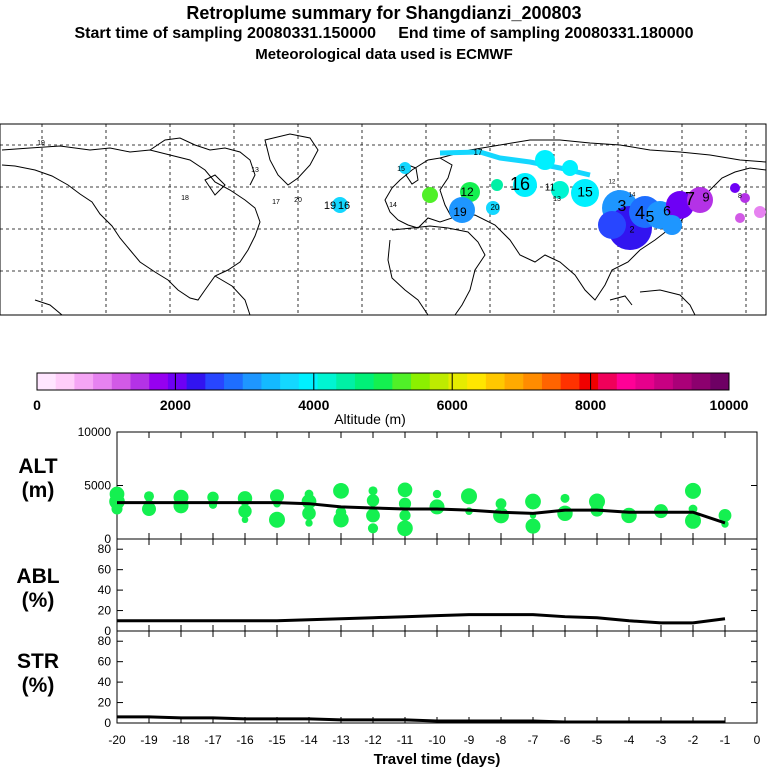 The image size is (768, 768). Describe the element at coordinates (117, 740) in the screenshot. I see `x-tick-label: -20` at that location.